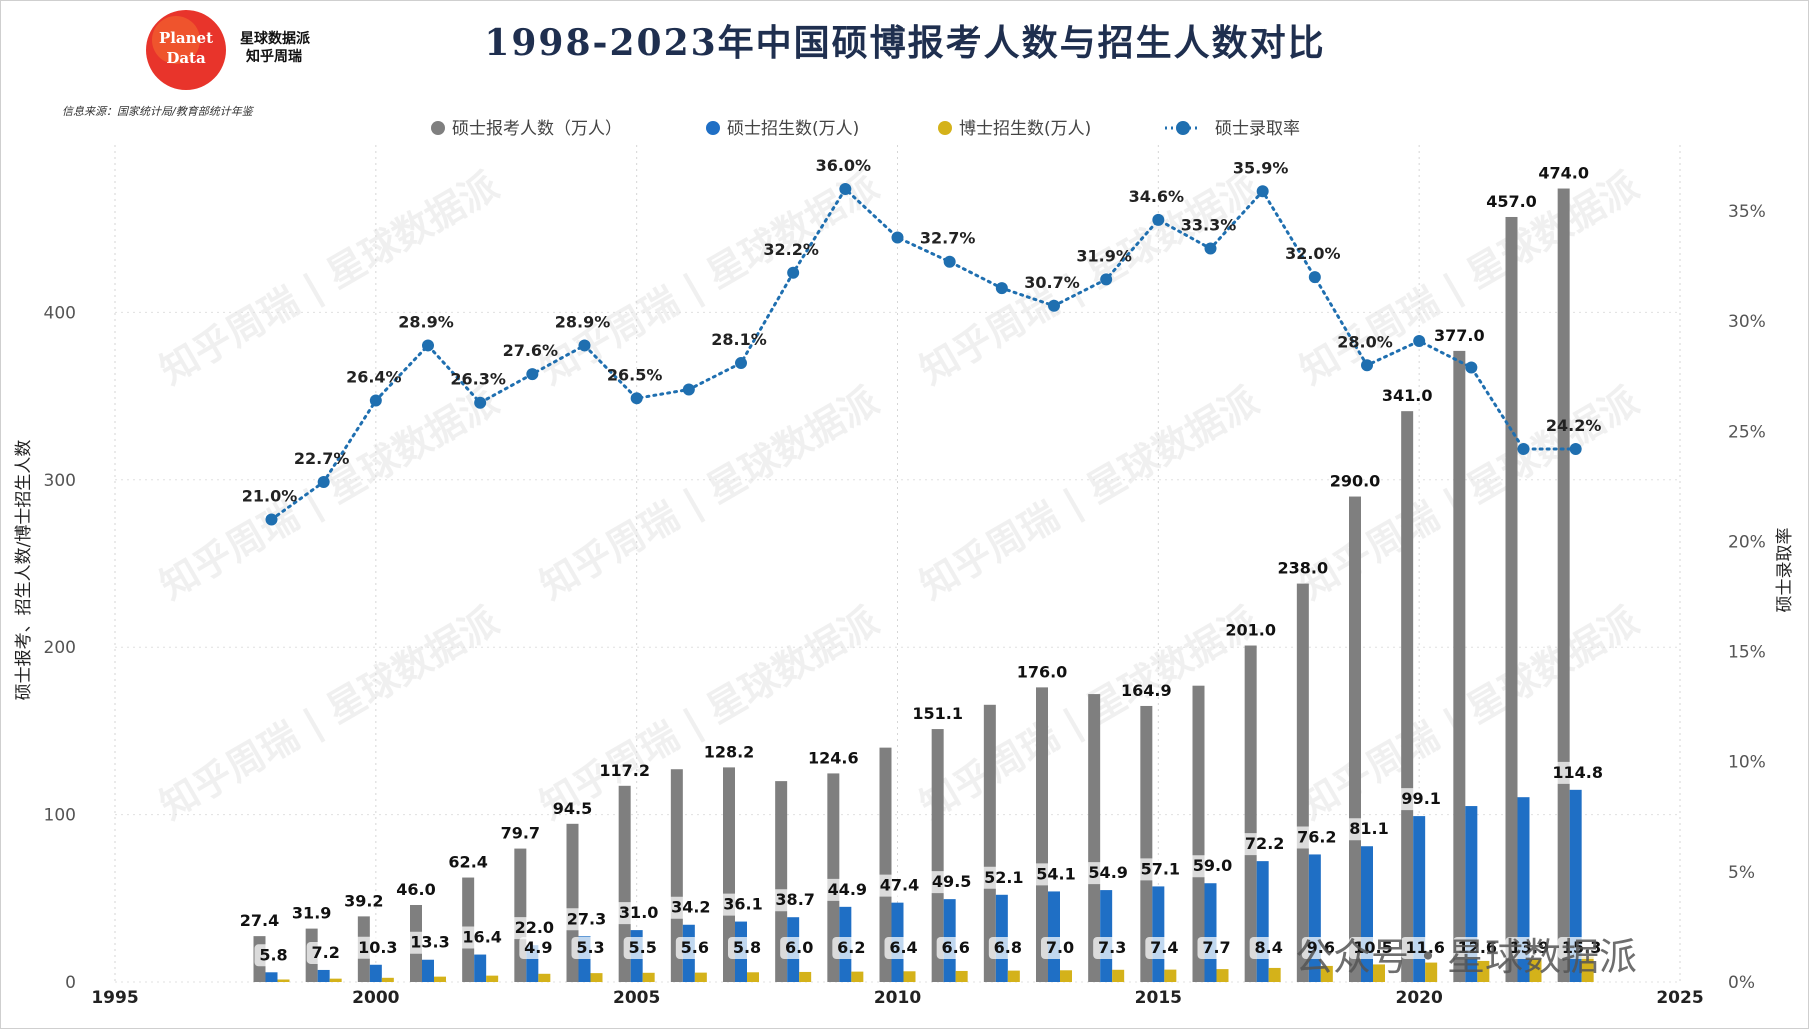 This screenshot has height=1029, width=1809. I want to click on rate-label: 33.3%, so click(1209, 225).